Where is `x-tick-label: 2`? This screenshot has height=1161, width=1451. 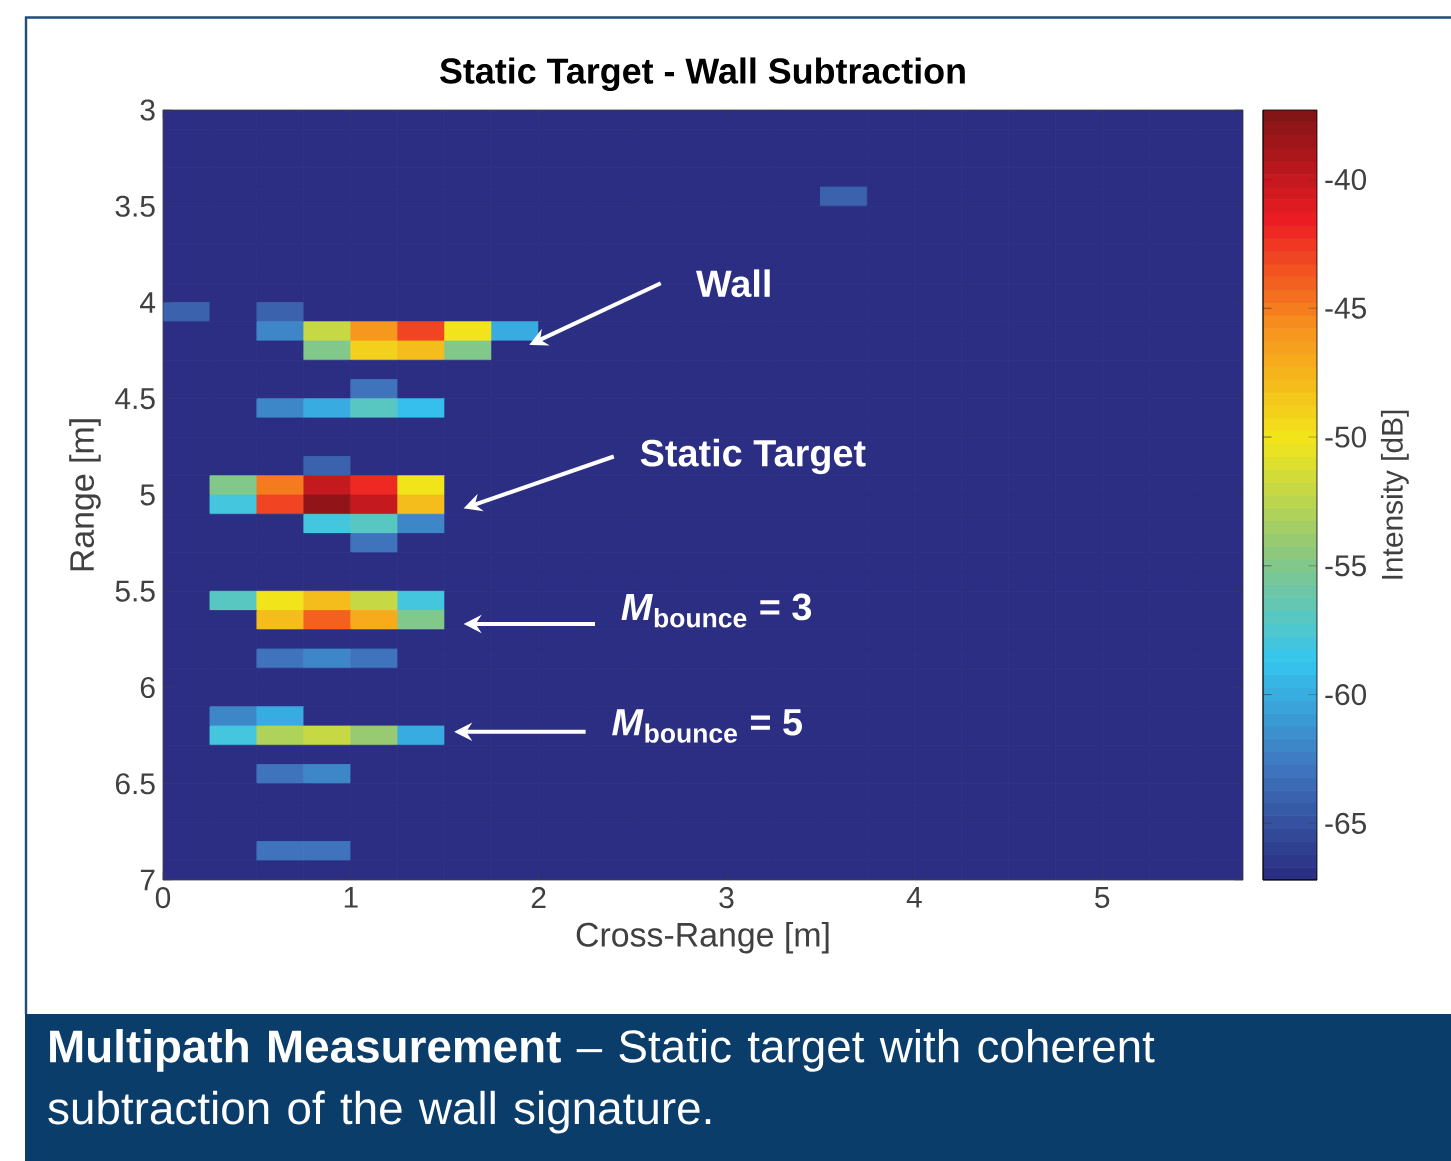
x-tick-label: 2 is located at coordinates (538, 897).